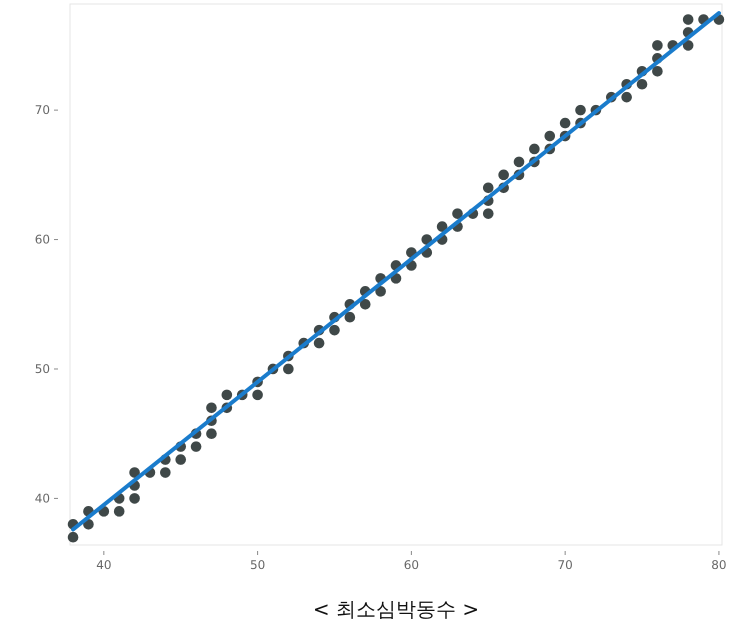 The height and width of the screenshot is (629, 738). I want to click on x-tick-label: 40, so click(104, 565).